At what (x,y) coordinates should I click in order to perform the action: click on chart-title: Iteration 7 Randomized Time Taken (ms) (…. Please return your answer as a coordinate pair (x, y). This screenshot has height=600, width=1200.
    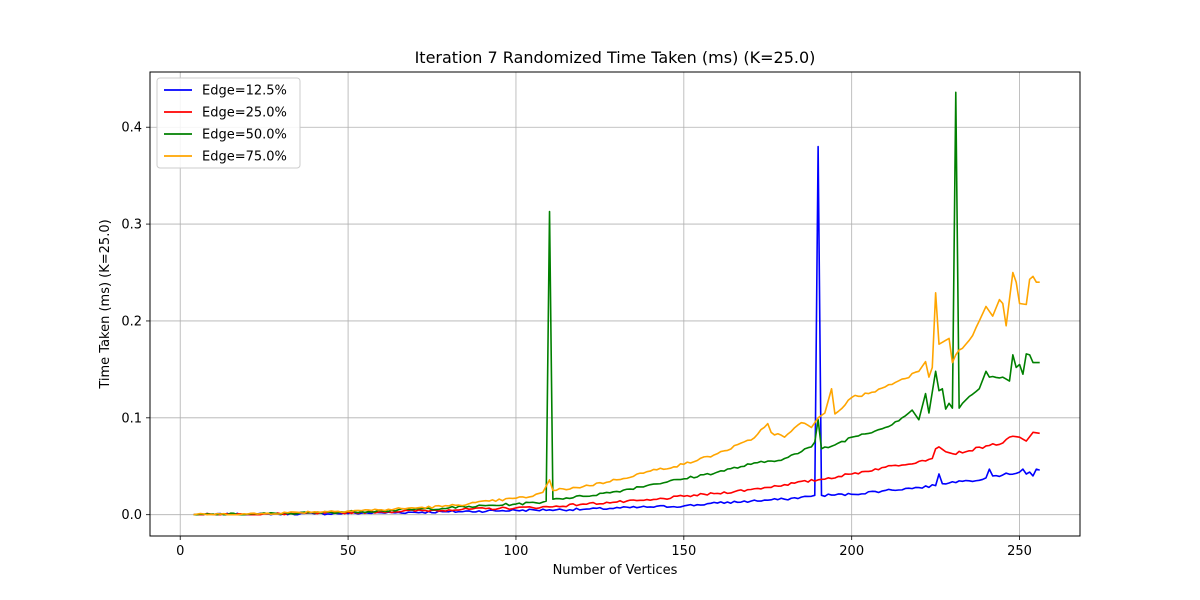
    Looking at the image, I should click on (615, 57).